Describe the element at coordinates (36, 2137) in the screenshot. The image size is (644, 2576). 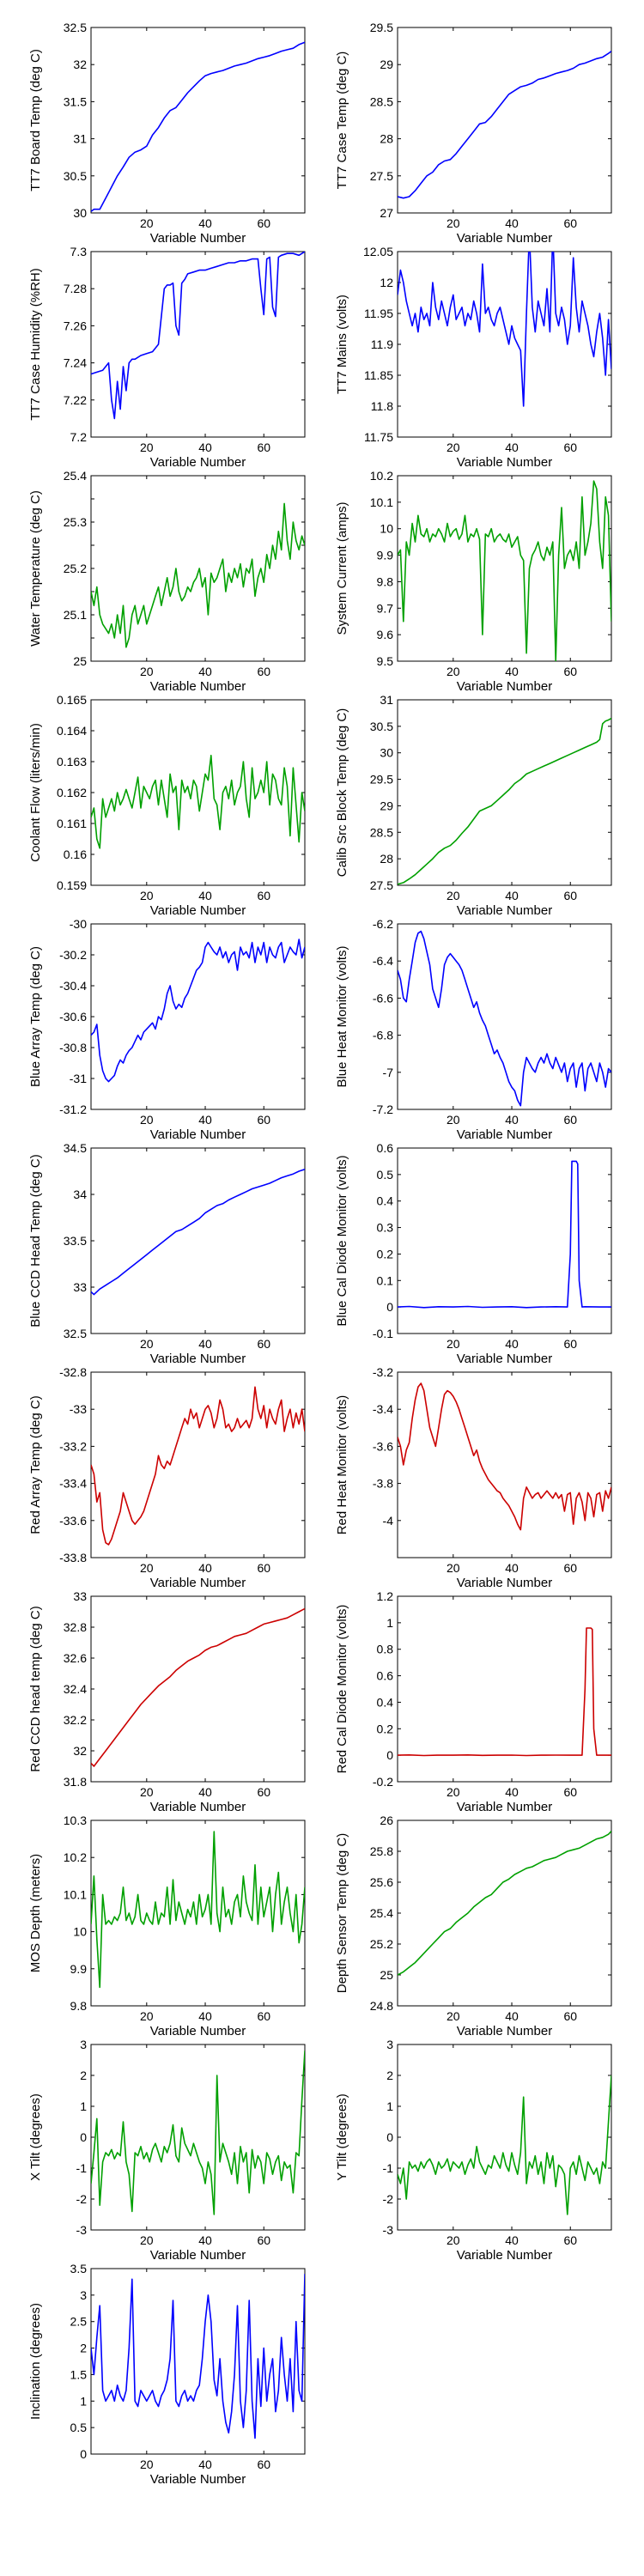
I see `y-axis-title: X Tilt (degrees)` at that location.